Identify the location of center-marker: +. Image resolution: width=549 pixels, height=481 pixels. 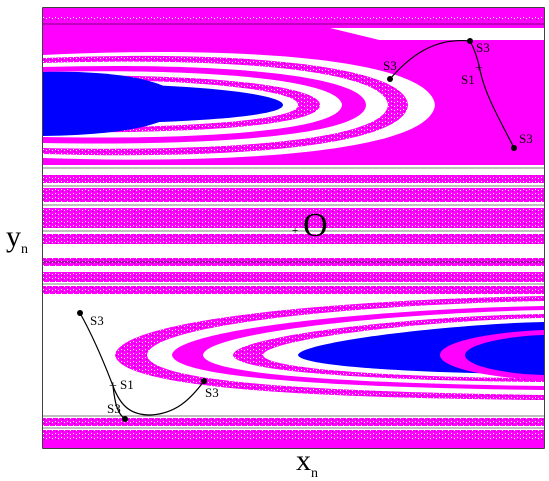
(295, 231).